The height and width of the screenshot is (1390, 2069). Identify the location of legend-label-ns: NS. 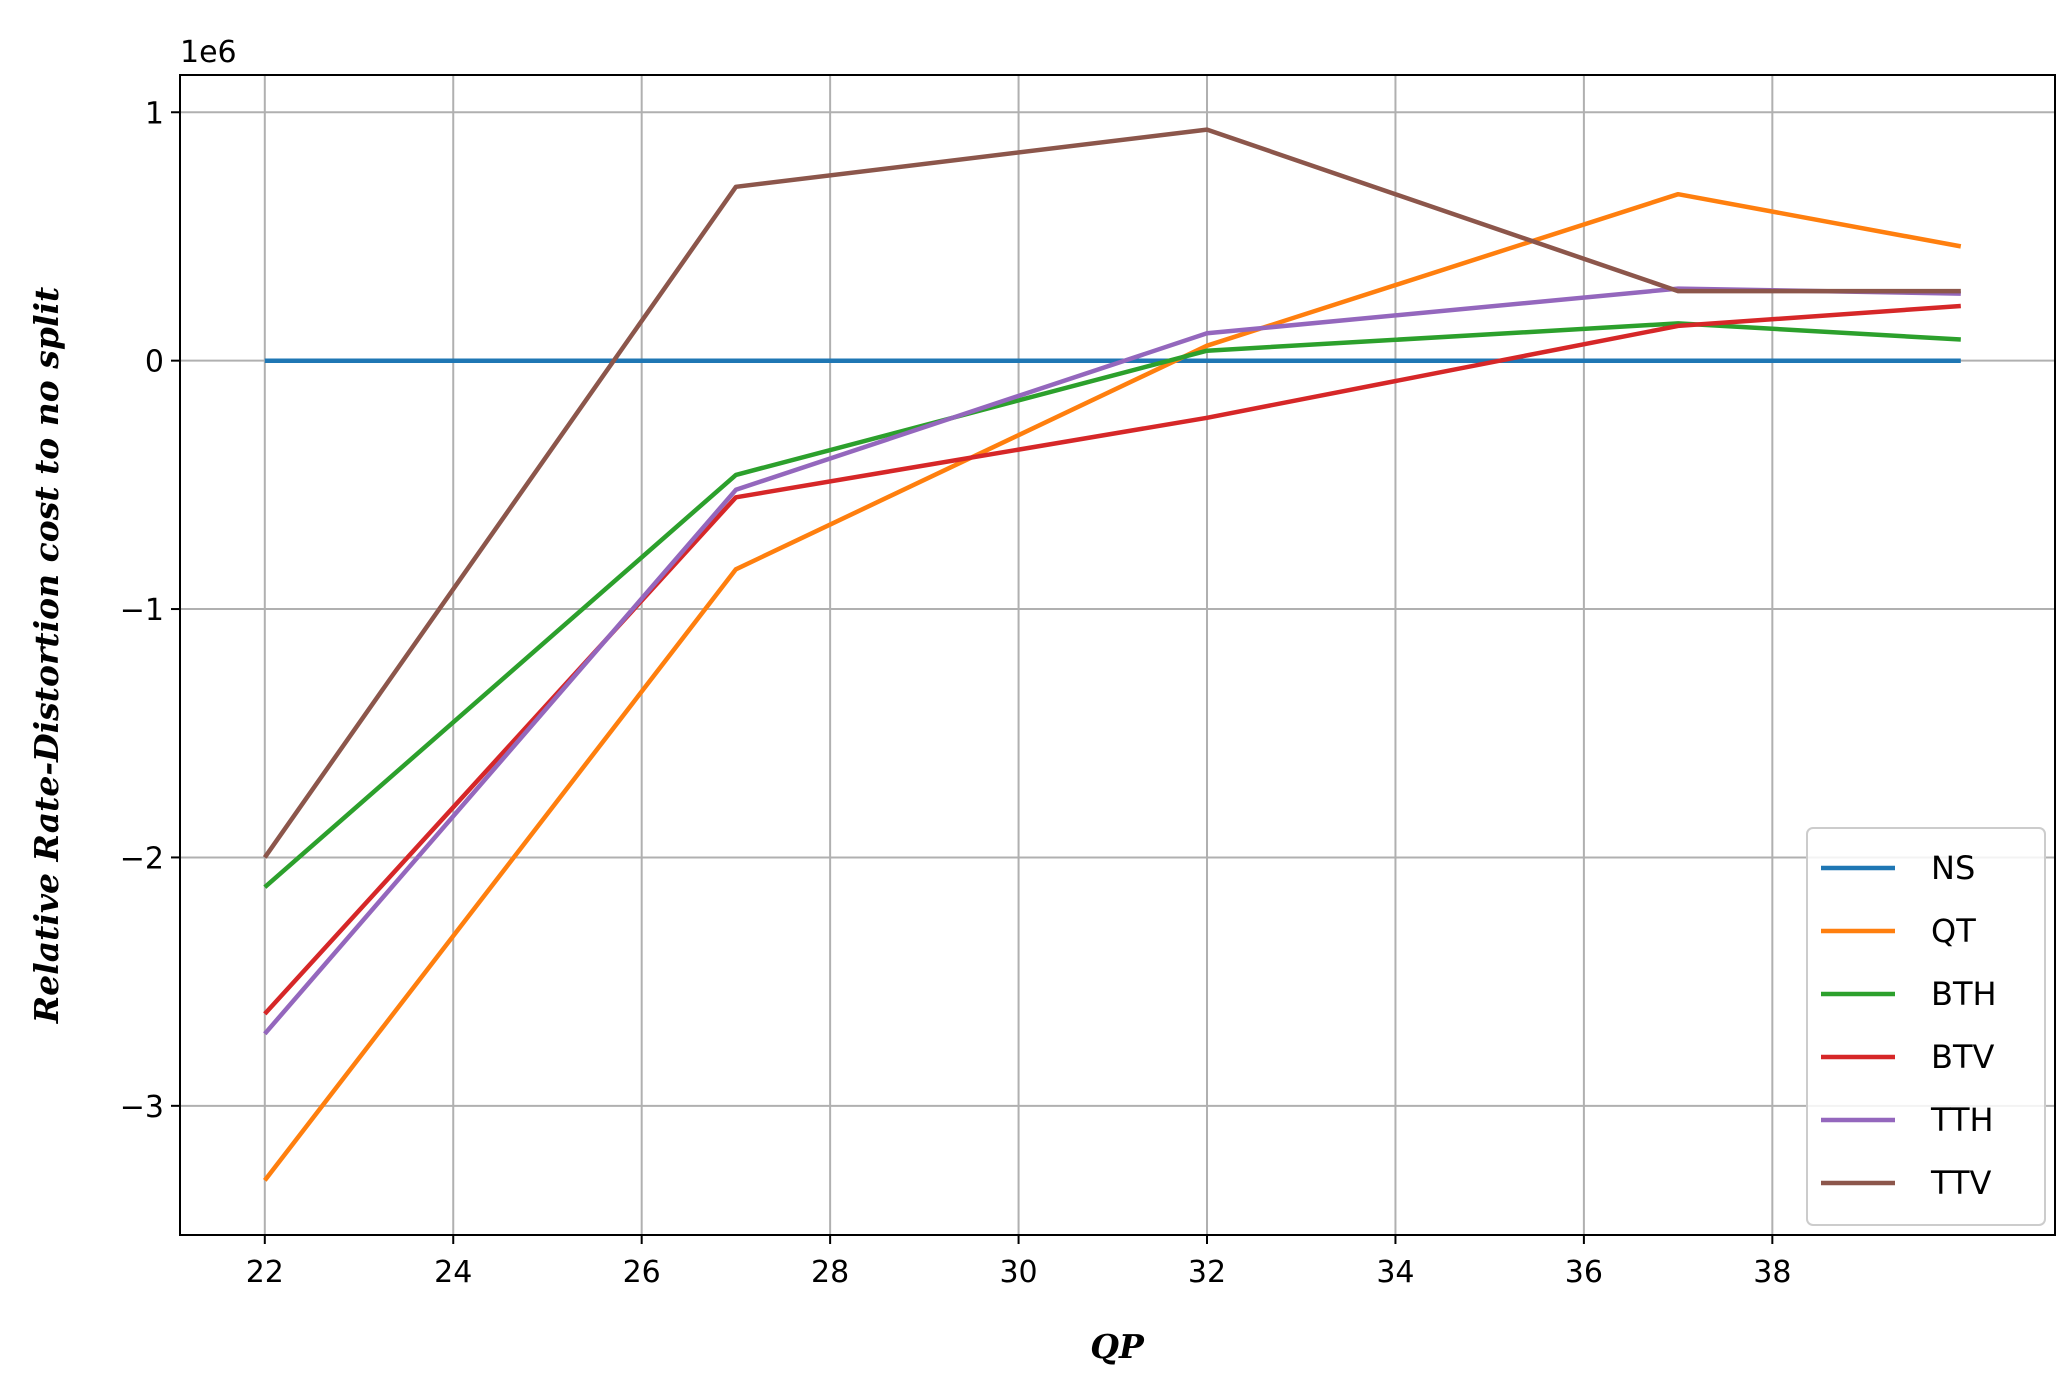
(1953, 868).